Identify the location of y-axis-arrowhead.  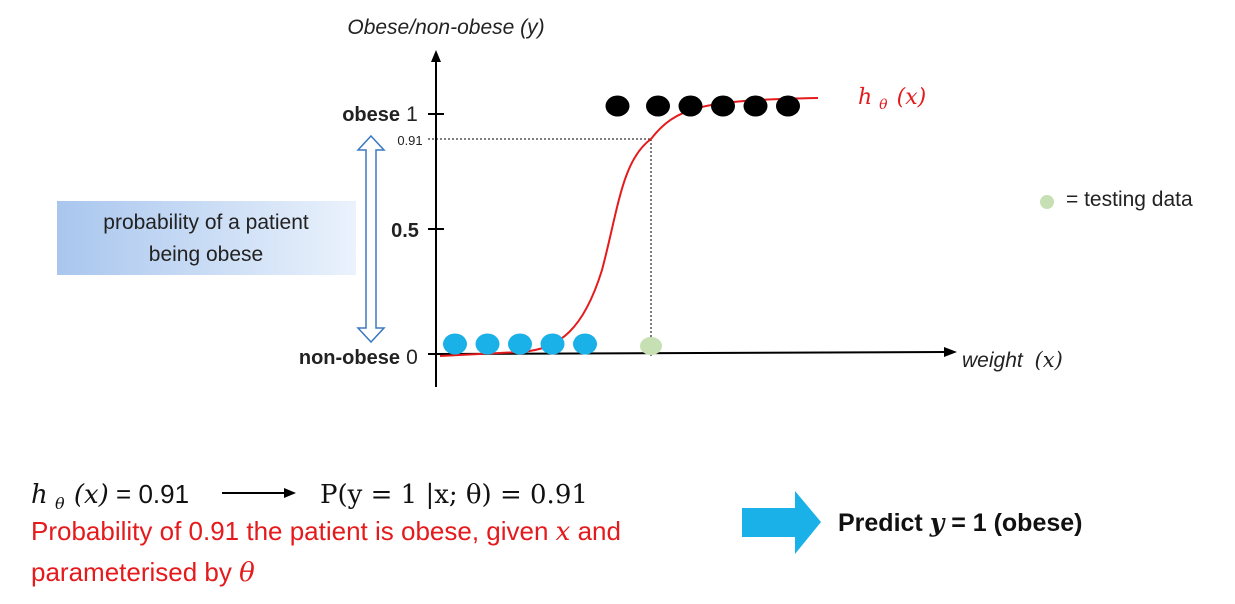
(436, 56).